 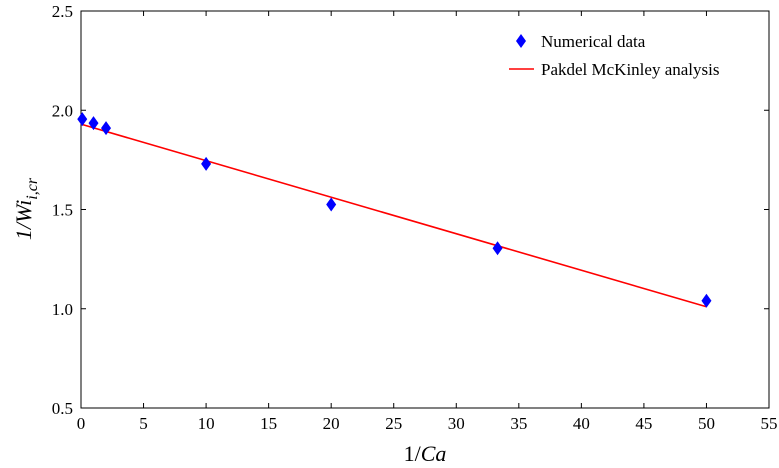 I want to click on legend-marker-numerical-data, so click(x=521, y=41).